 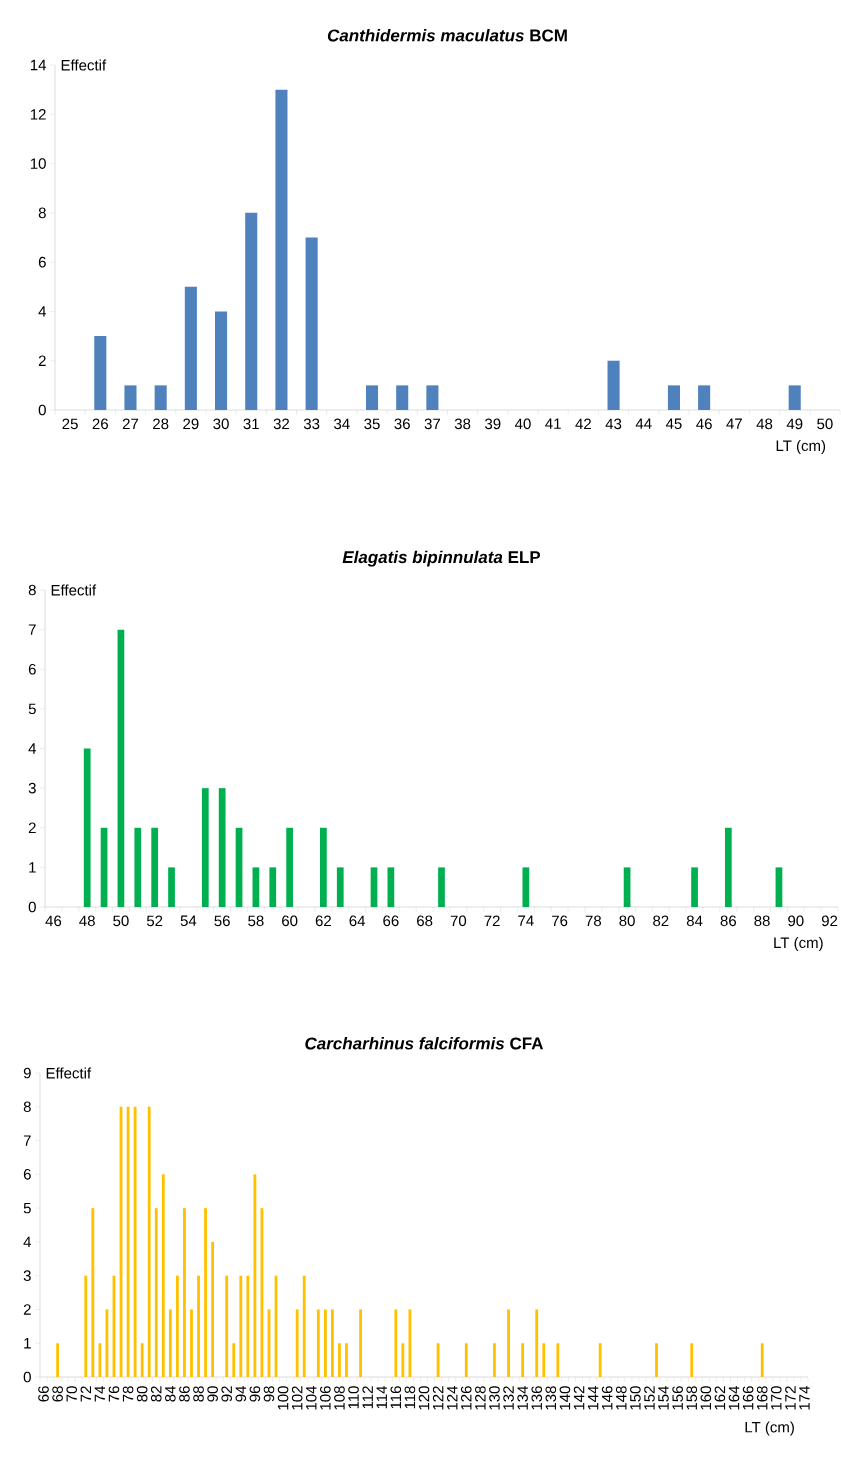 I want to click on x-tick-label: 108, so click(x=339, y=1398).